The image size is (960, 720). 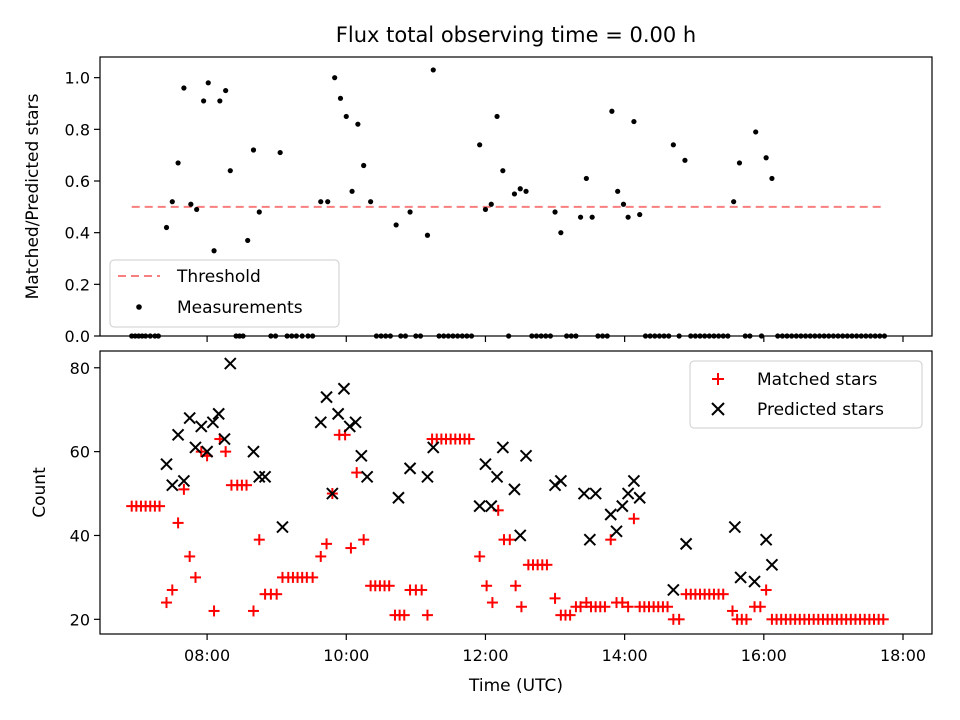 What do you see at coordinates (555, 649) in the screenshot?
I see `bottom-x-ticks: 08:00 10:00 12:00 14:00 16:00 18:00` at bounding box center [555, 649].